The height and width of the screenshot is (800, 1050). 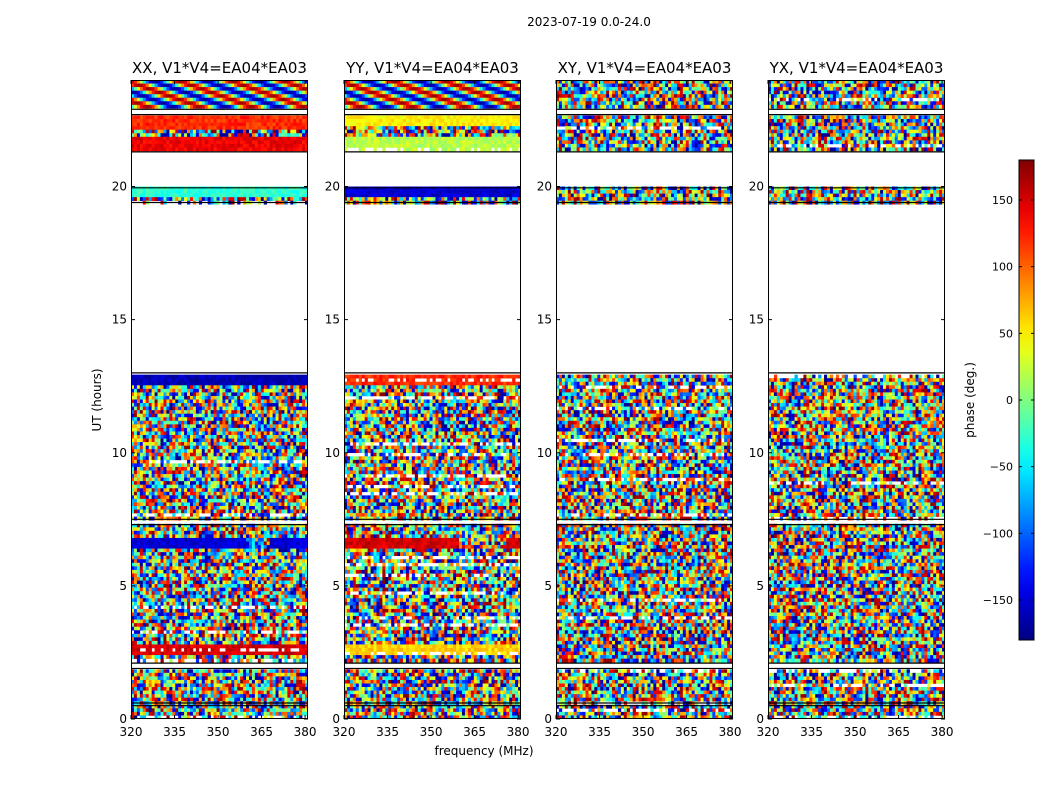 I want to click on colorbar-tick-label: −50, so click(x=1001, y=467).